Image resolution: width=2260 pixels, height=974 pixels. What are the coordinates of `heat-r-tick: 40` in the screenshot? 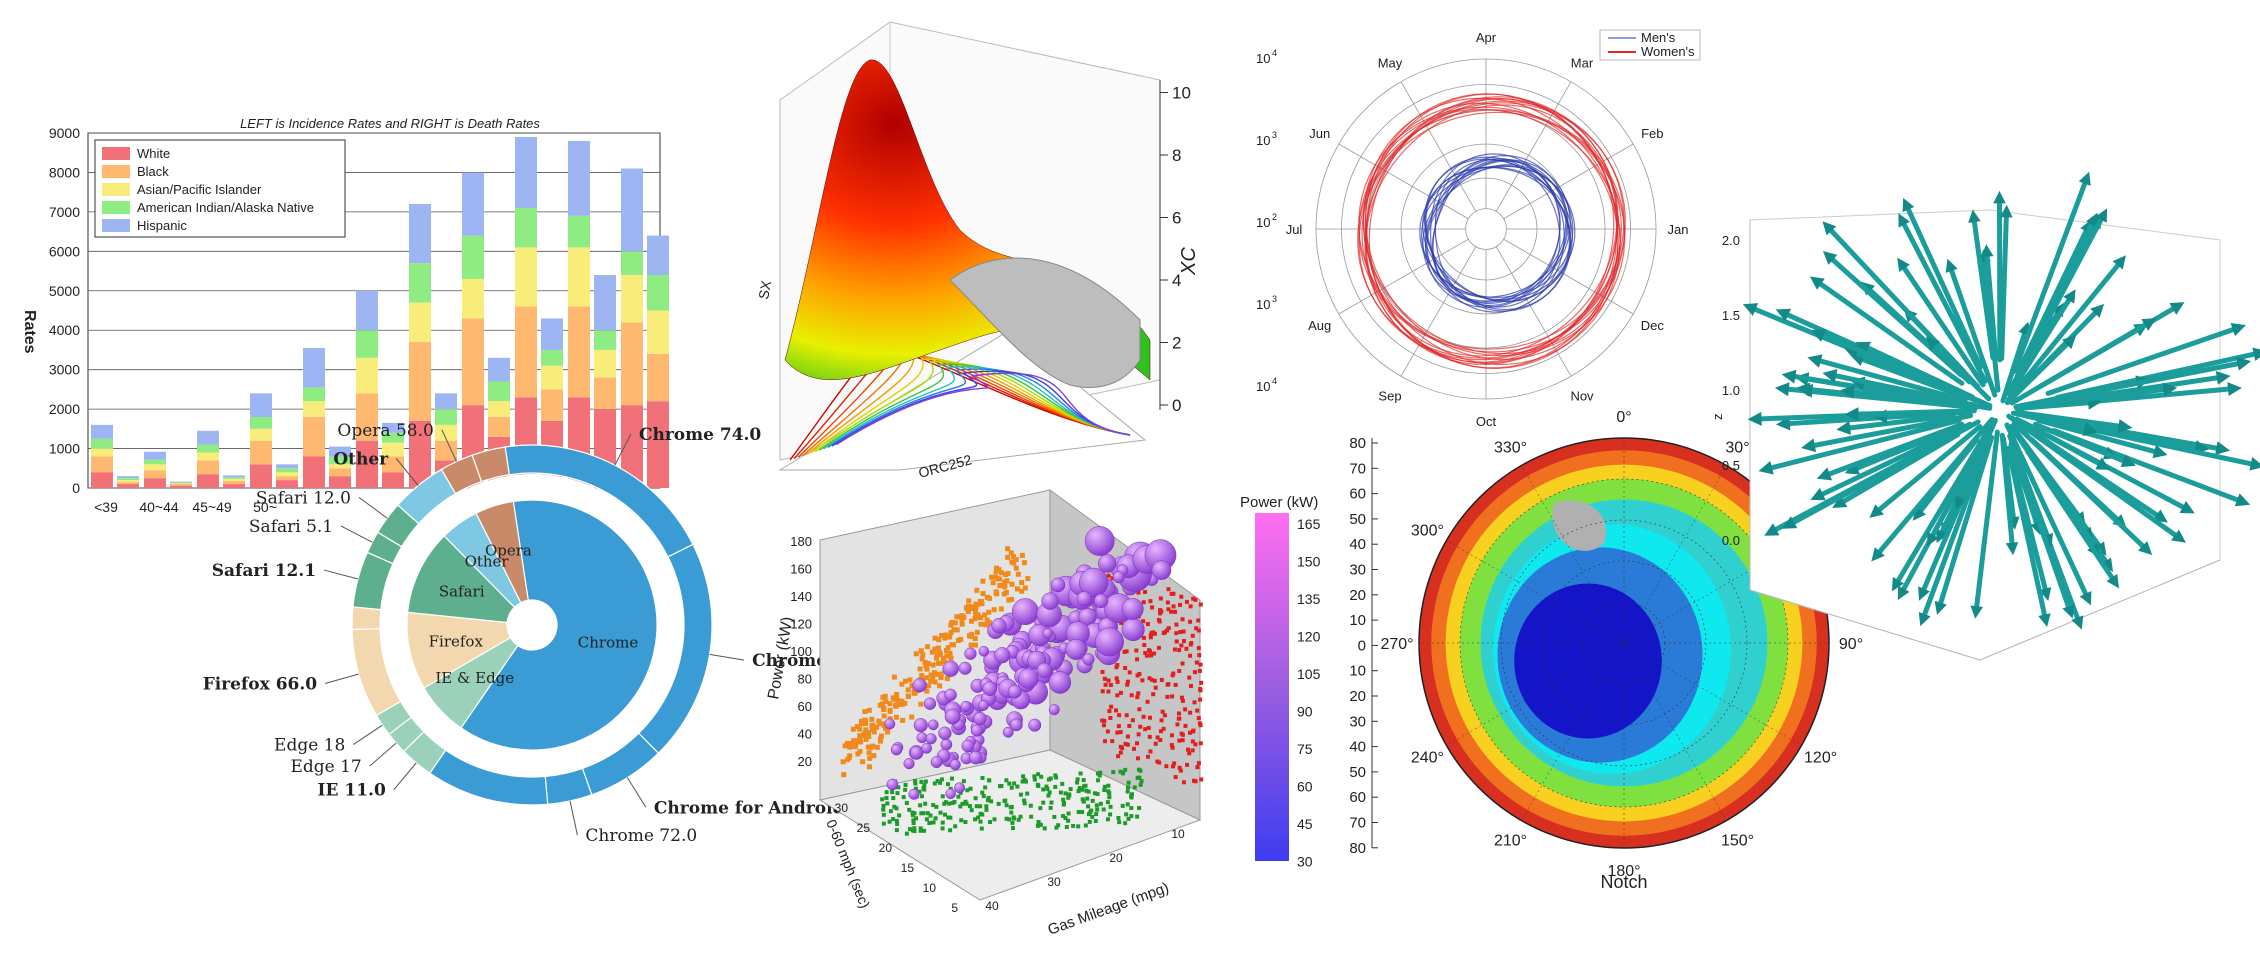 It's located at (1357, 747).